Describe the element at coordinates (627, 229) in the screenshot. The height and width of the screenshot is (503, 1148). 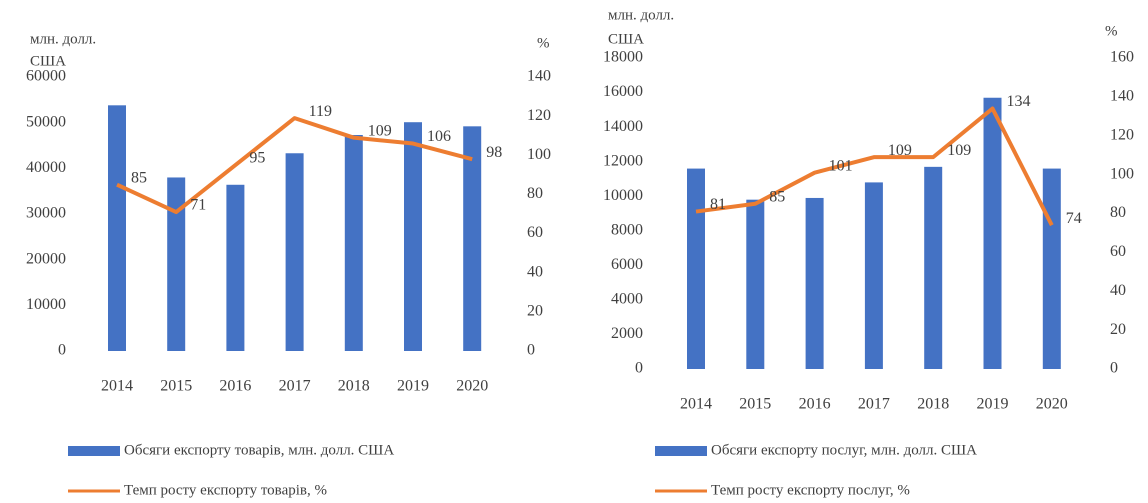
I see `y-tick-label: 8000` at that location.